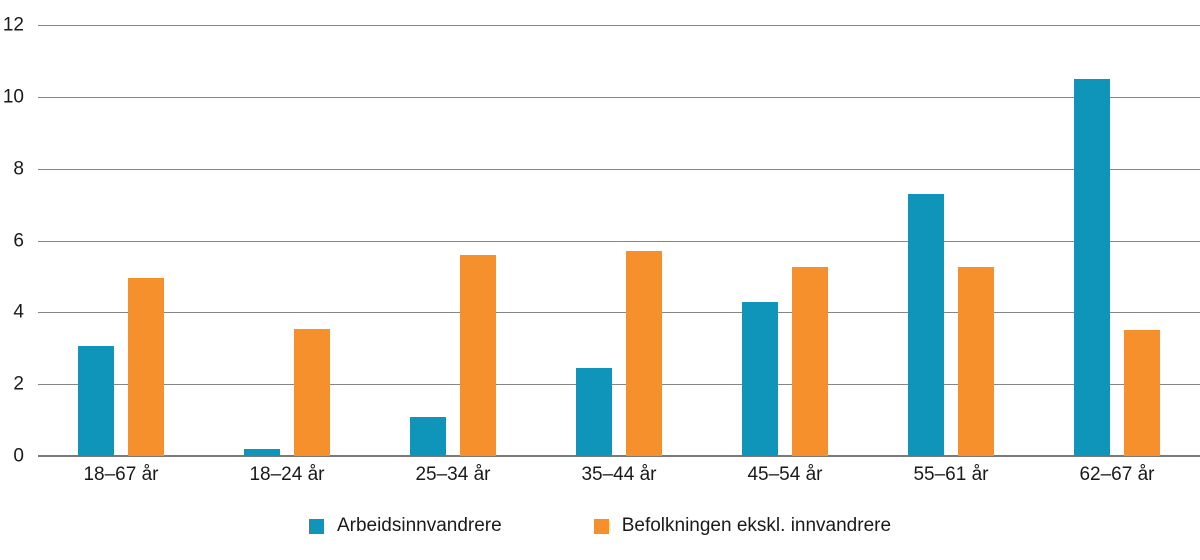  What do you see at coordinates (1117, 474) in the screenshot?
I see `x-tick-label: 62–67 år` at bounding box center [1117, 474].